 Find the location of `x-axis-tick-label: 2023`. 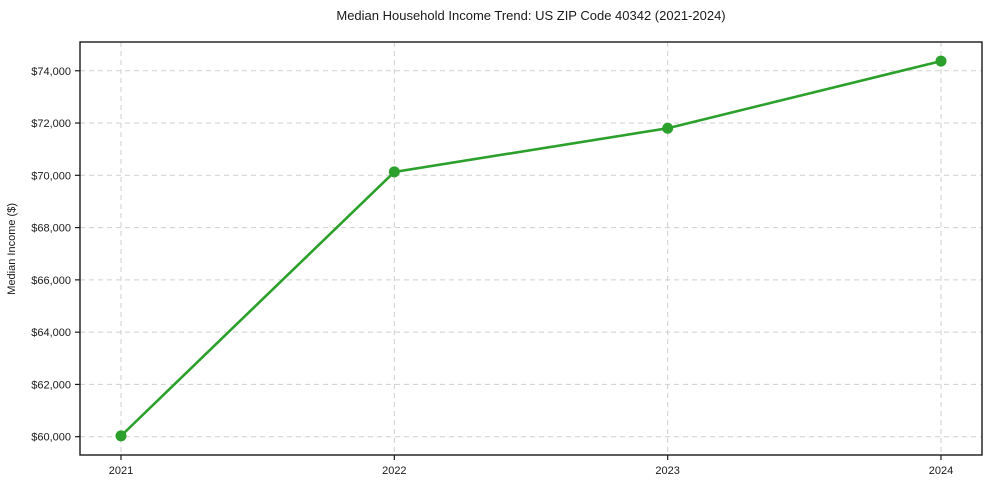

x-axis-tick-label: 2023 is located at coordinates (667, 471).